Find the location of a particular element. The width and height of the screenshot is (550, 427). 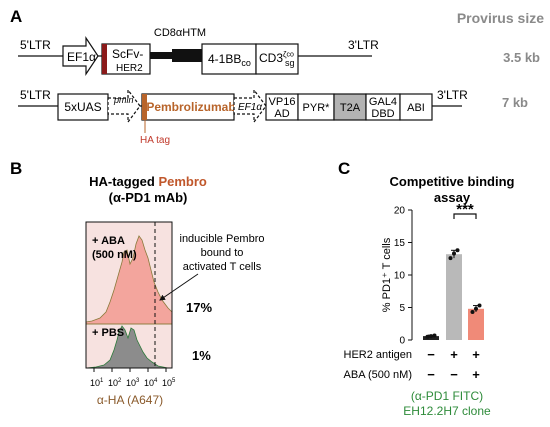

y-tick-label: 0 is located at coordinates (402, 341).